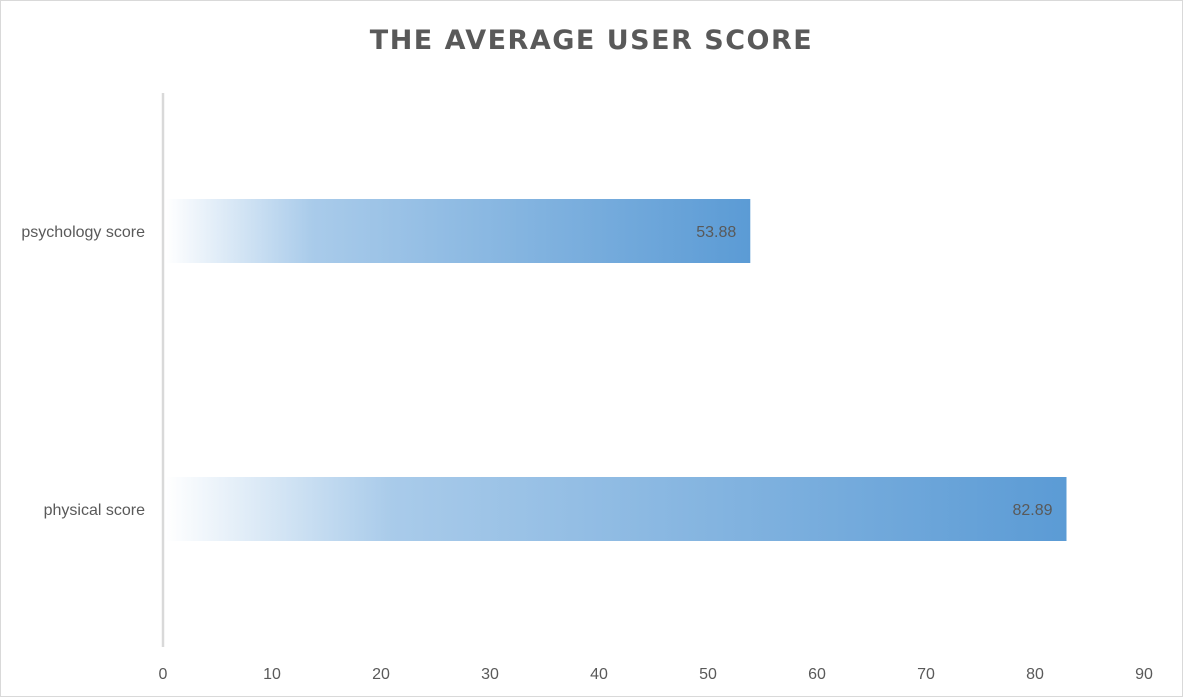  Describe the element at coordinates (599, 674) in the screenshot. I see `x-tick-label: 40` at that location.